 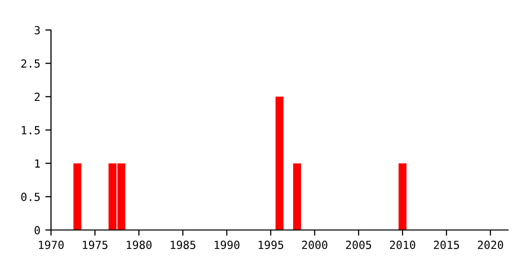 I want to click on y-tick-label: 0.5, so click(x=30, y=197).